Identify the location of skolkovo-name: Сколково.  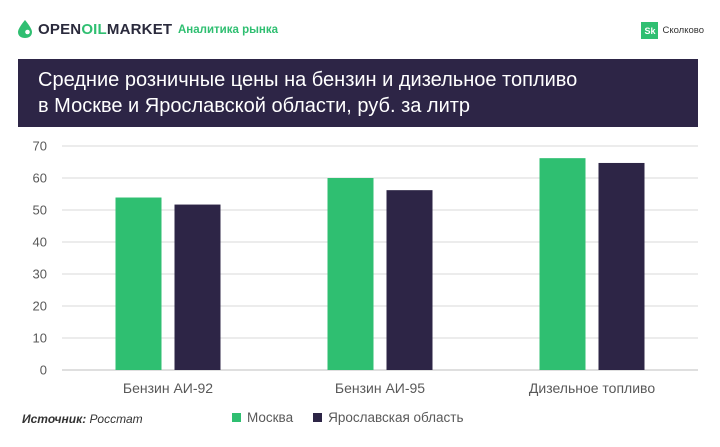
(683, 30).